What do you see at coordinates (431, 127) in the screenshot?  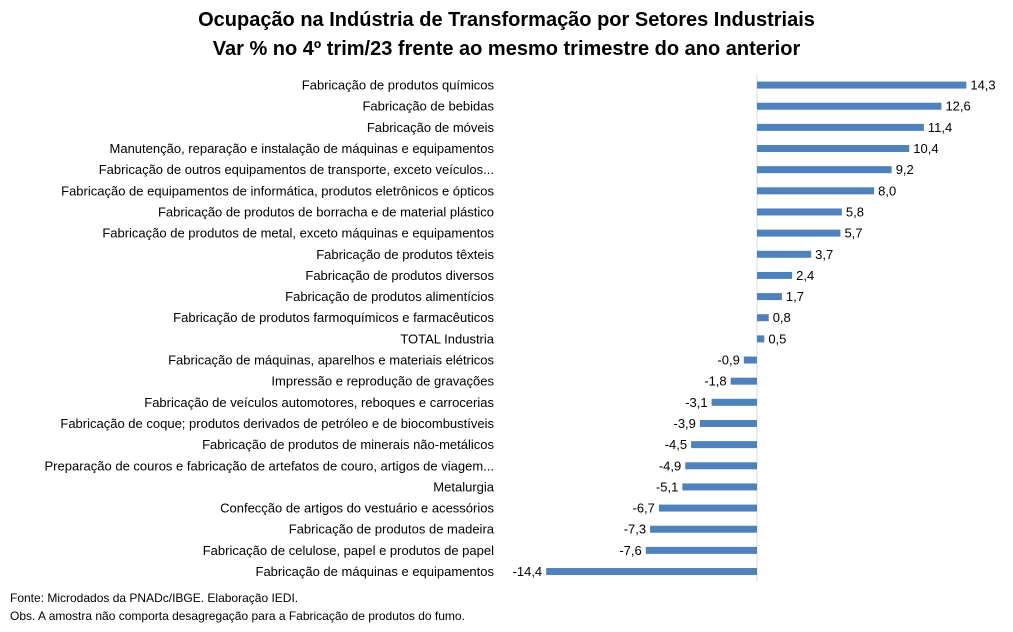 I see `category-label: Fabricação de móveis` at bounding box center [431, 127].